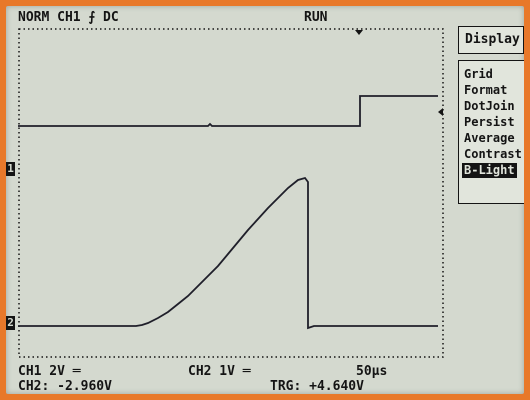 The image size is (530, 400). Describe the element at coordinates (359, 32) in the screenshot. I see `trigger-position-marker` at that location.